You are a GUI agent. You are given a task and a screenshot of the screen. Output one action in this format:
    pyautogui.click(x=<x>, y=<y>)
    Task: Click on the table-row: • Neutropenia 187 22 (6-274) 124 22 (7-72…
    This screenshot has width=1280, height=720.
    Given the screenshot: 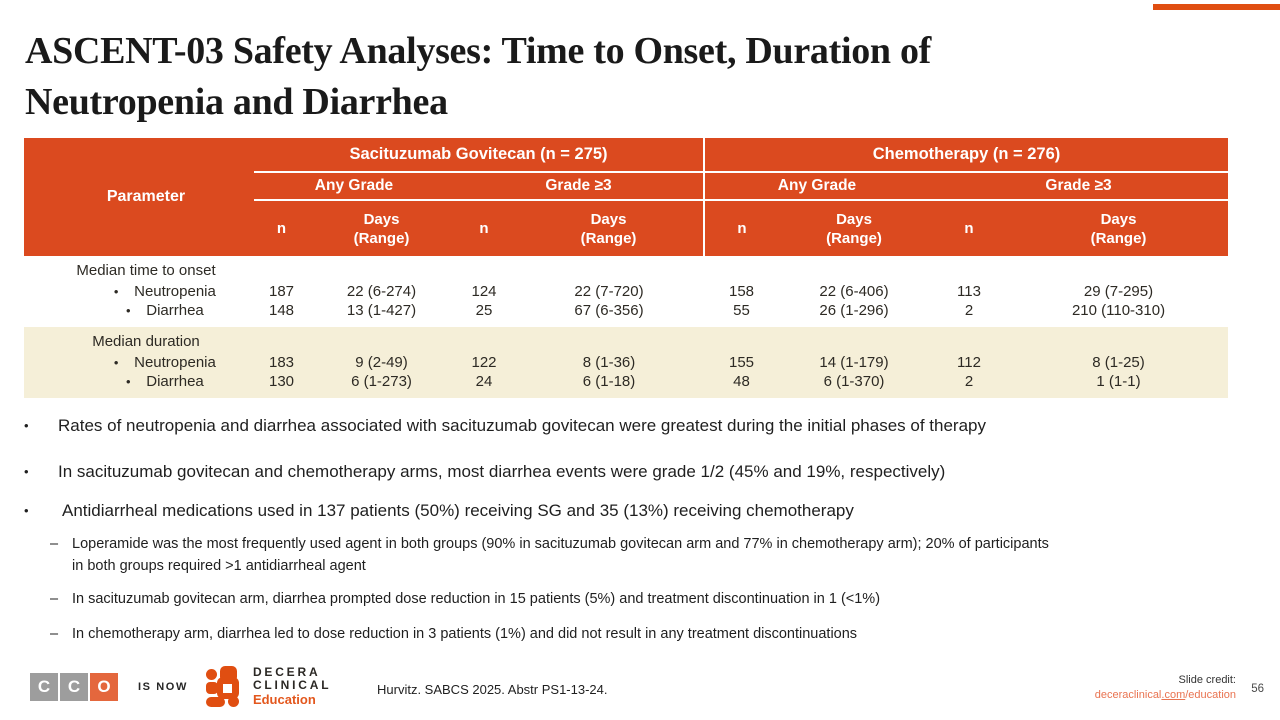 What is the action you would take?
    pyautogui.click(x=626, y=291)
    